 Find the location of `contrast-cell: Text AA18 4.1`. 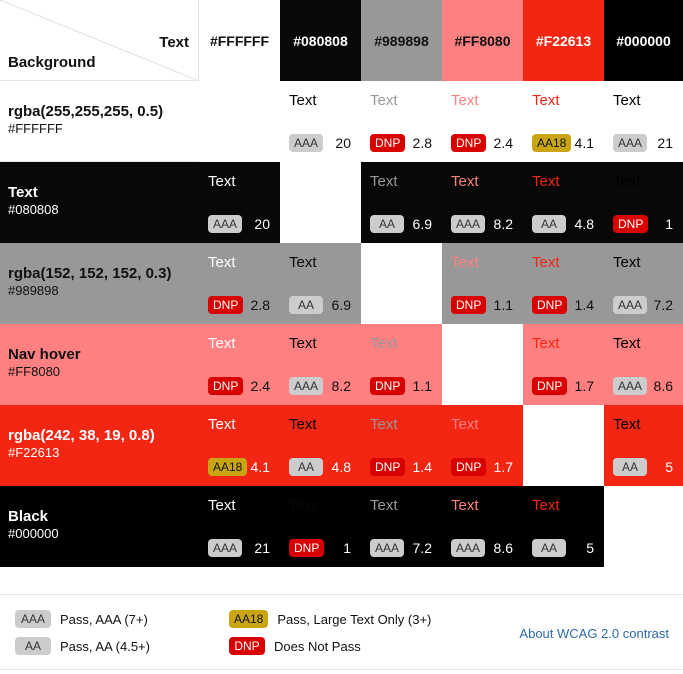

contrast-cell: Text AA18 4.1 is located at coordinates (563, 121).